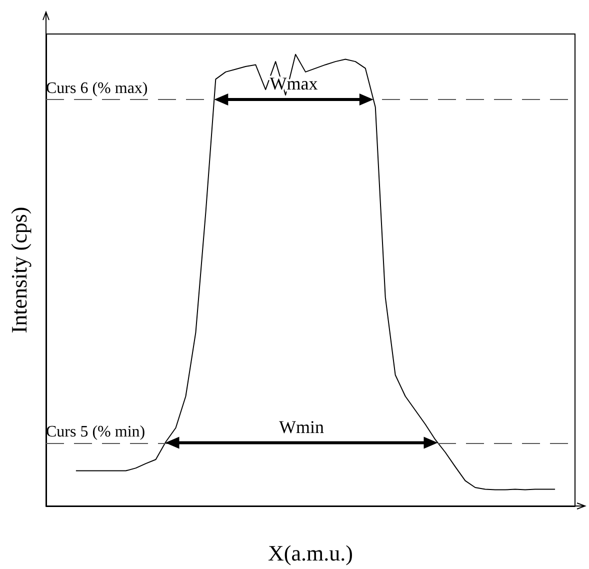 The image size is (589, 569). I want to click on x-axis-title: X(a.m.u.), so click(310, 553).